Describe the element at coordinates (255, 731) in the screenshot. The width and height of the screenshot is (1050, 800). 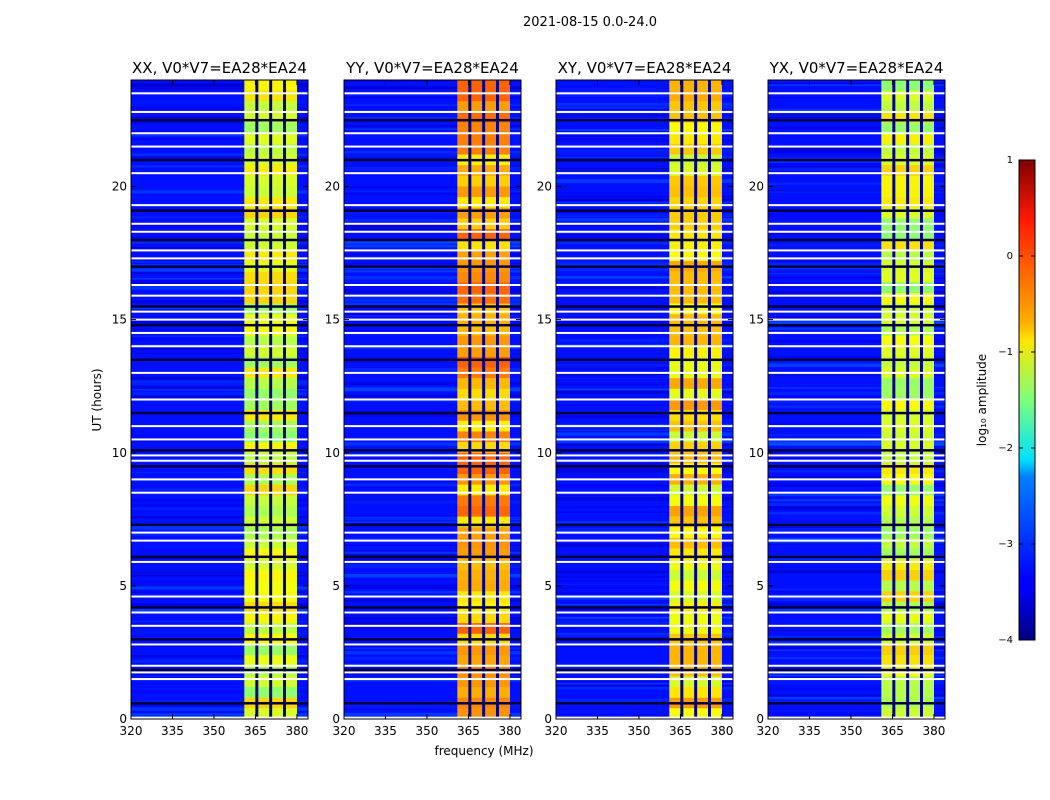
I see `x-tick-label: 365` at that location.